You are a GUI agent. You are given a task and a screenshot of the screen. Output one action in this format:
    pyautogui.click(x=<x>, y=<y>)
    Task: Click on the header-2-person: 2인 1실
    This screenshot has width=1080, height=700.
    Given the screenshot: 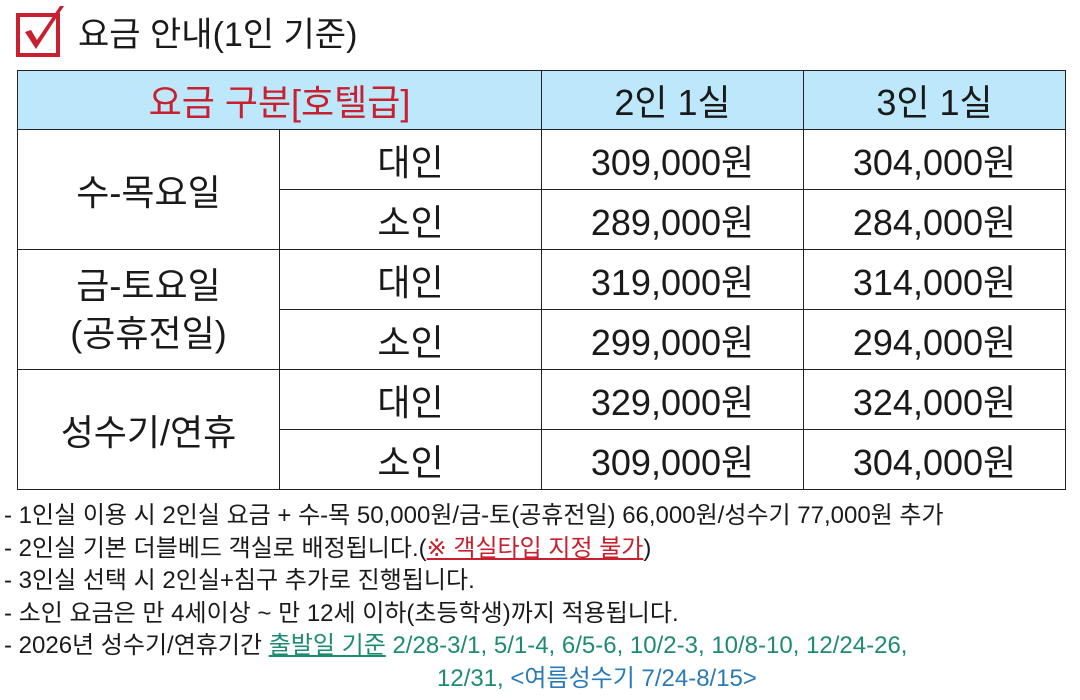 What is the action you would take?
    pyautogui.click(x=673, y=100)
    